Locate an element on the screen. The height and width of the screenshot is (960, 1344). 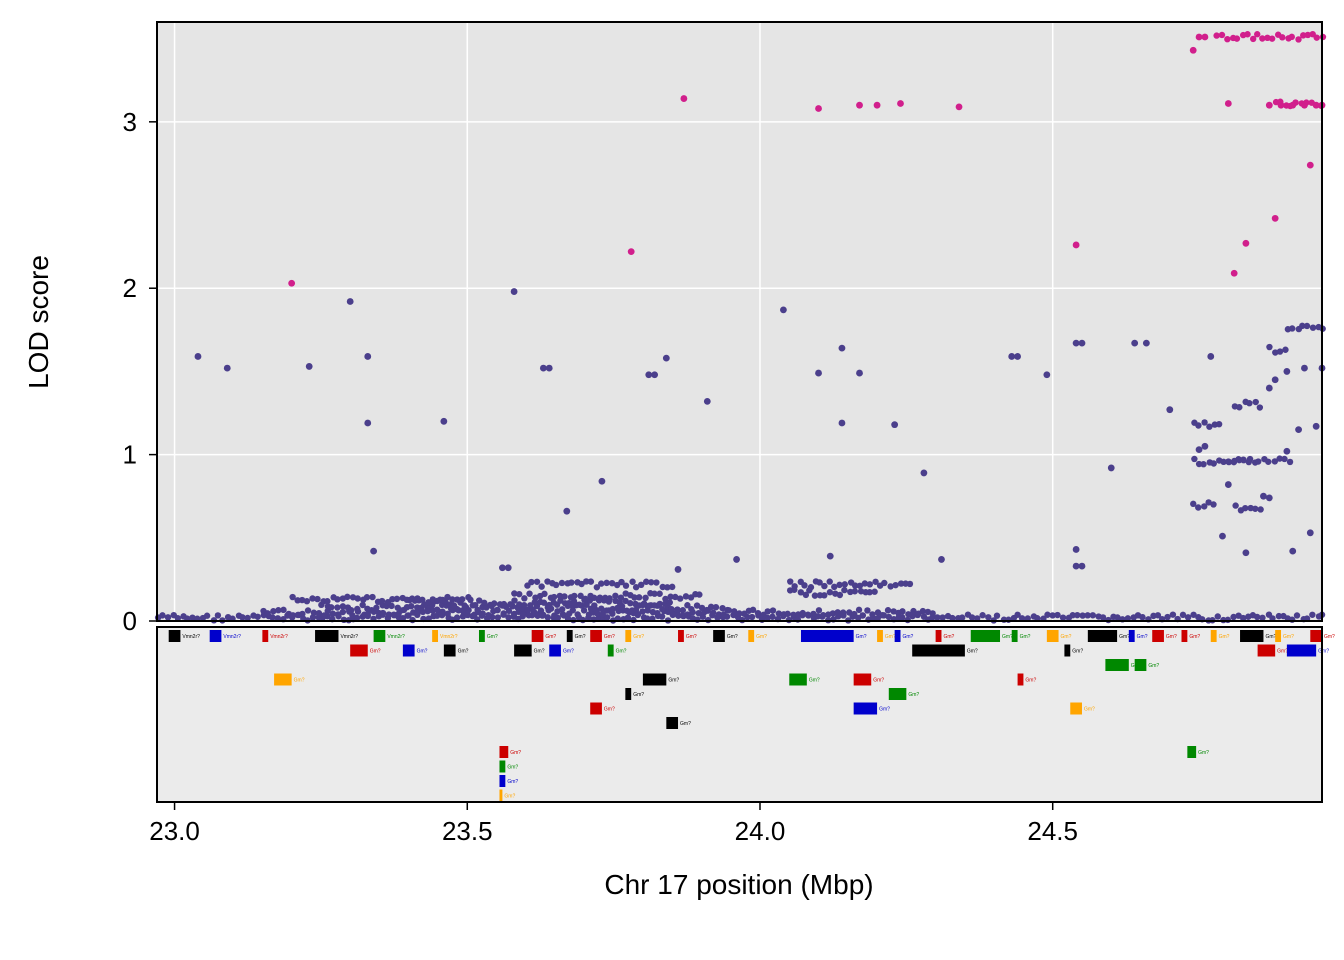
x-axis-ticks: 23.0 23.5 24.0 24.5 is located at coordinates (613, 824).